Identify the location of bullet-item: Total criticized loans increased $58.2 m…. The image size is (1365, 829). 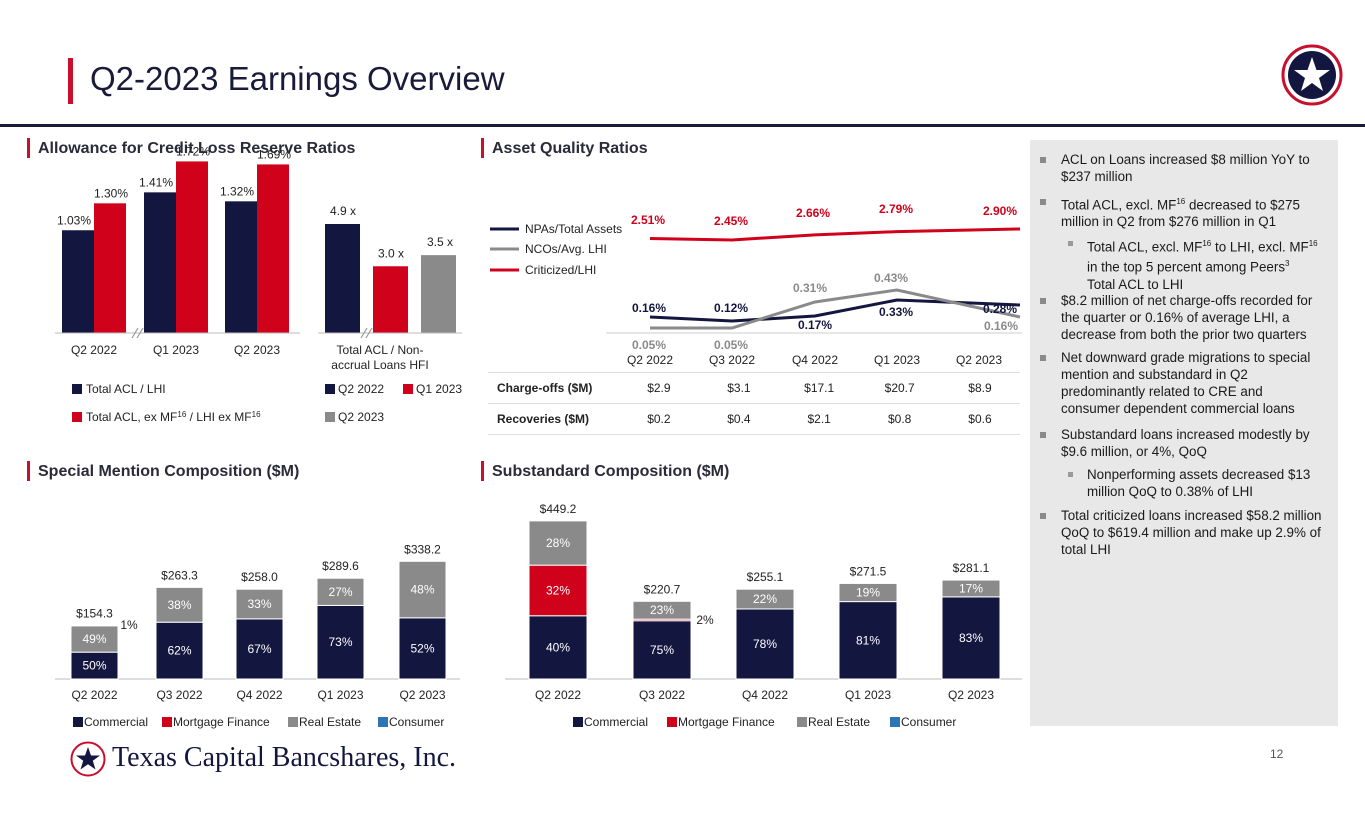
(1181, 532).